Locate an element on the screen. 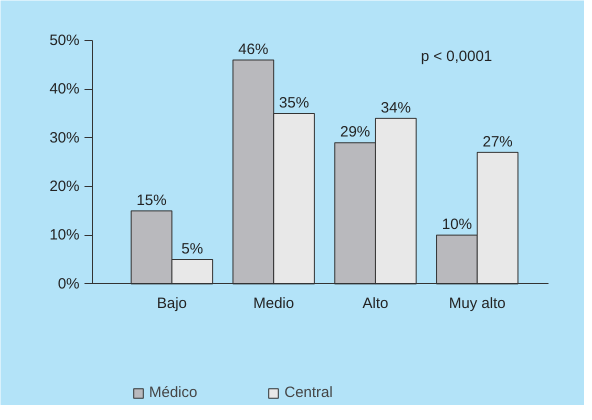 The height and width of the screenshot is (420, 592). text: 29% is located at coordinates (355, 132).